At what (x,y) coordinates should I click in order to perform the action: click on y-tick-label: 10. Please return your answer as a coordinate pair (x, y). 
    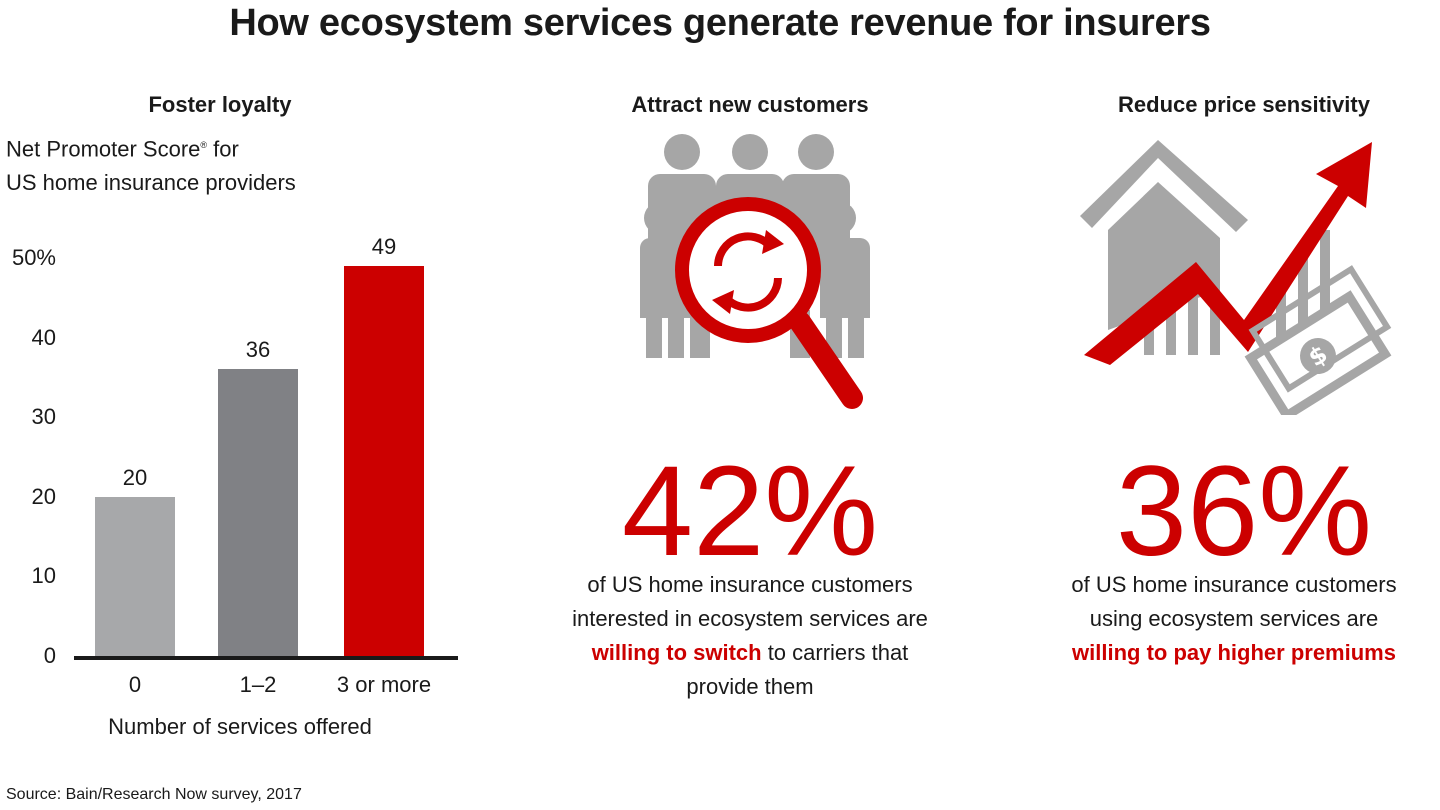
    Looking at the image, I should click on (43, 576).